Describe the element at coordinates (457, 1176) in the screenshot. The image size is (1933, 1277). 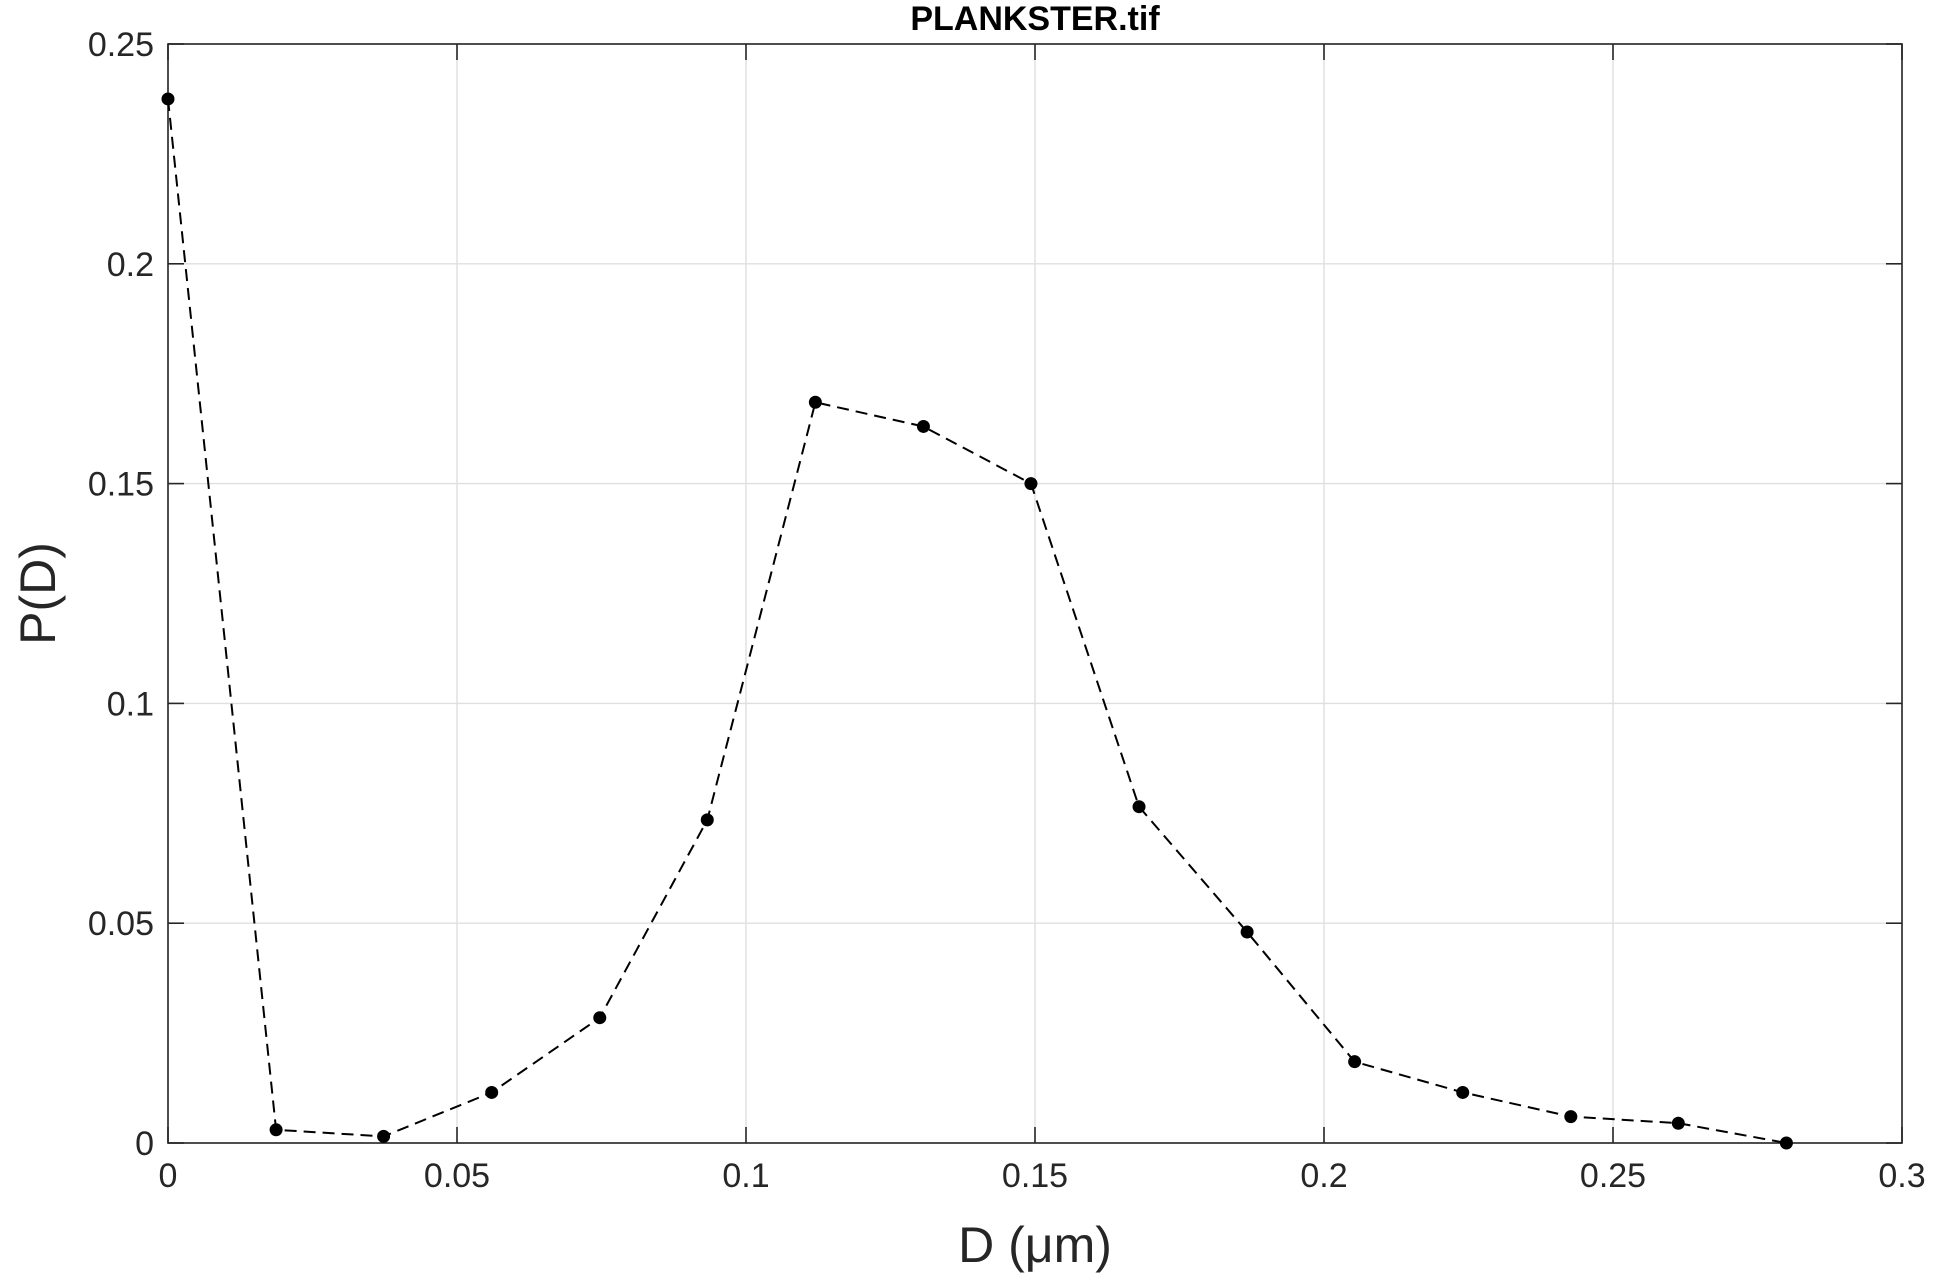
I see `x-tick-label: 0.05` at that location.